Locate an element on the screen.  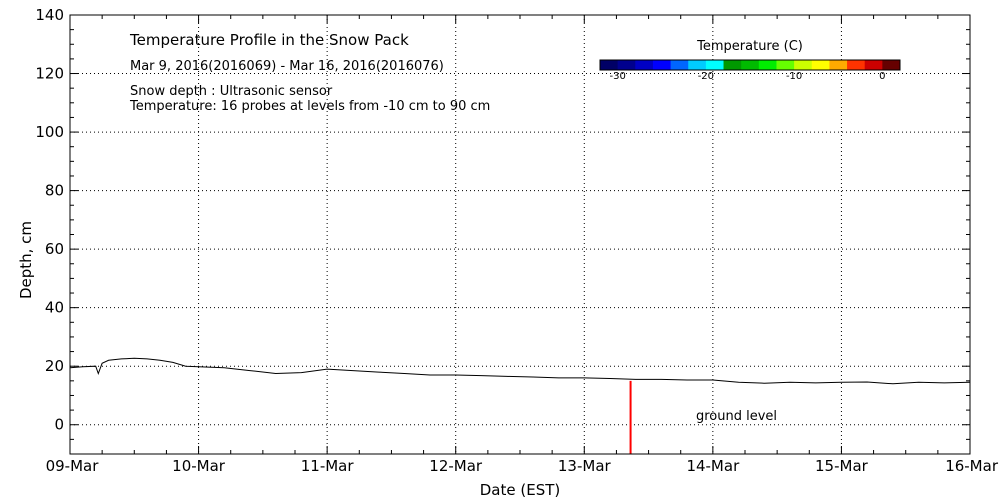
y-tick-label: 80 is located at coordinates (54, 191).